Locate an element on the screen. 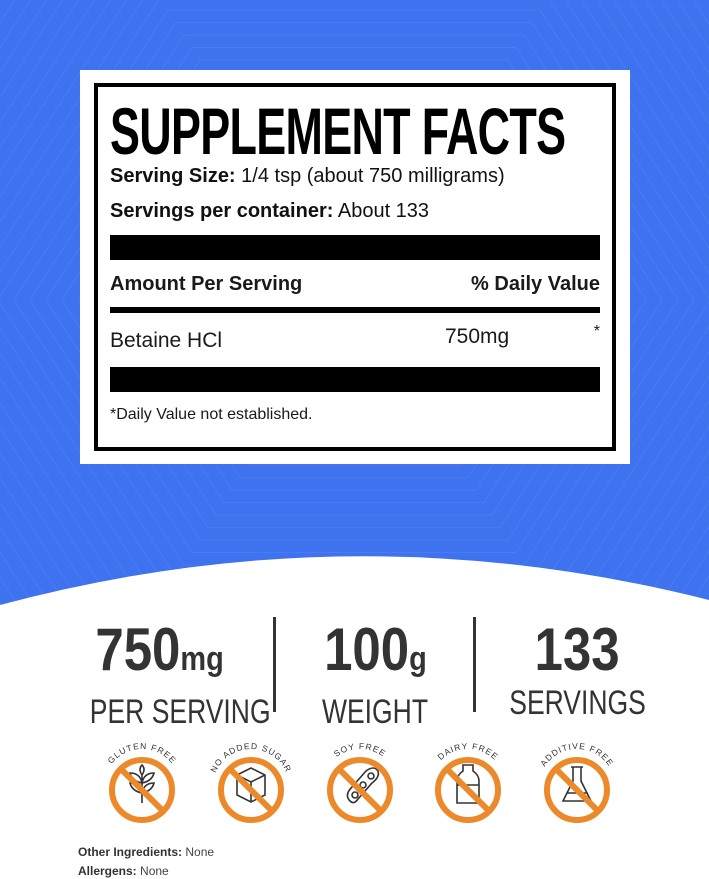 The width and height of the screenshot is (709, 879). stat-label: WEIGHT is located at coordinates (375, 712).